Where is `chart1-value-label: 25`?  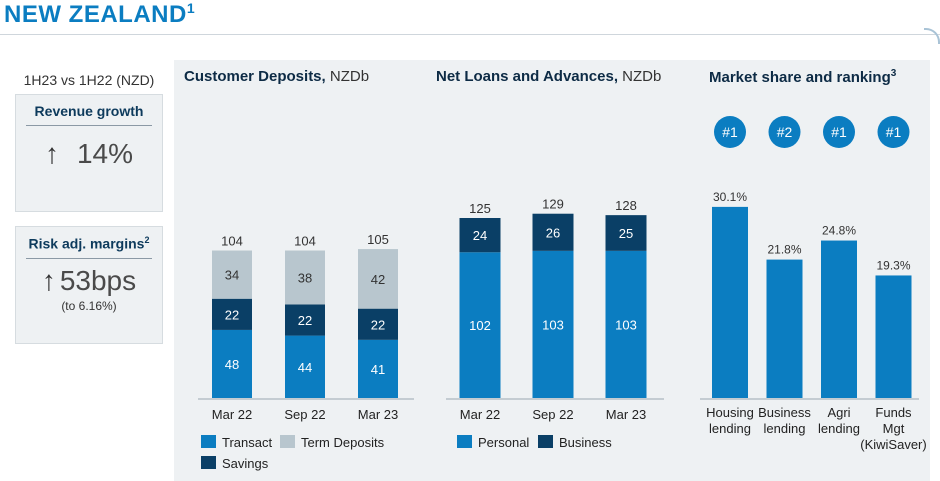 chart1-value-label: 25 is located at coordinates (626, 233).